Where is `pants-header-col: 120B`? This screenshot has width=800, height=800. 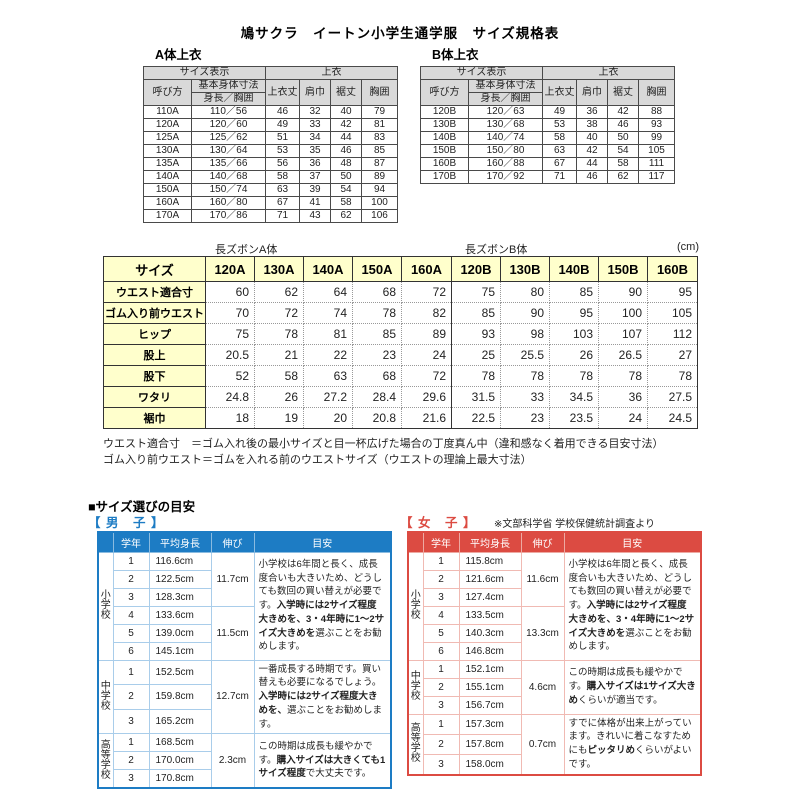
pants-header-col: 120B is located at coordinates (476, 269).